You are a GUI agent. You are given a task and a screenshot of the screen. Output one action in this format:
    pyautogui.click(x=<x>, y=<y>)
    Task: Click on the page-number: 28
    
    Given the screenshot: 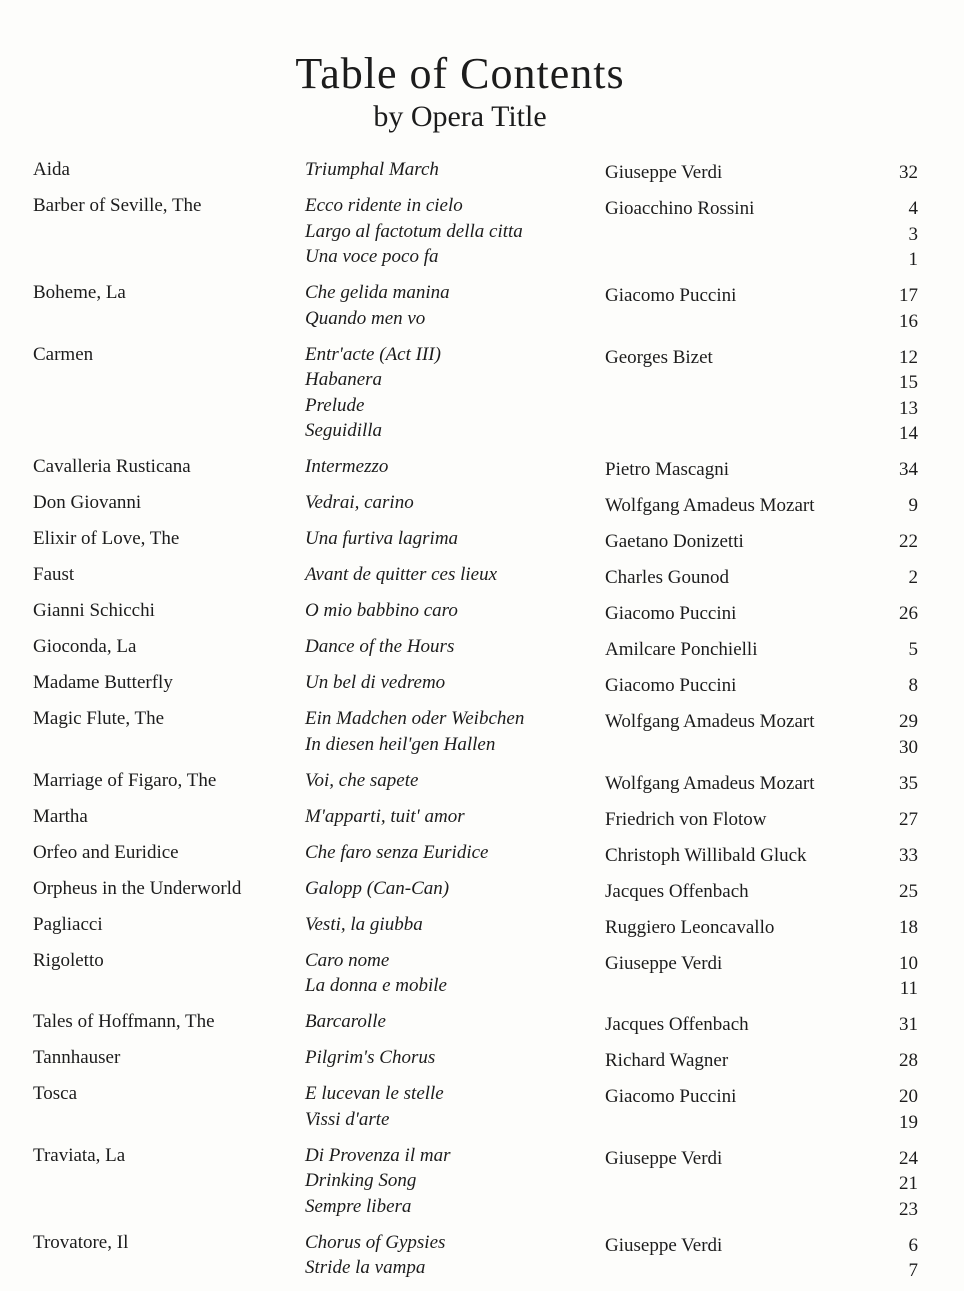 What is the action you would take?
    pyautogui.click(x=908, y=1060)
    